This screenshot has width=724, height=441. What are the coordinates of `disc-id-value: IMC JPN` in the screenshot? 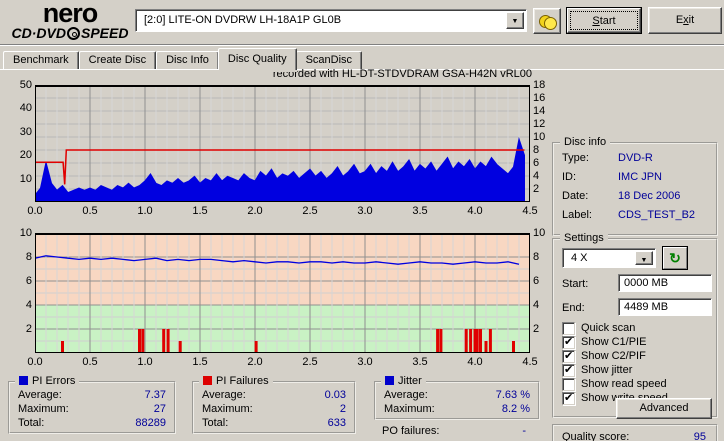 It's located at (640, 177).